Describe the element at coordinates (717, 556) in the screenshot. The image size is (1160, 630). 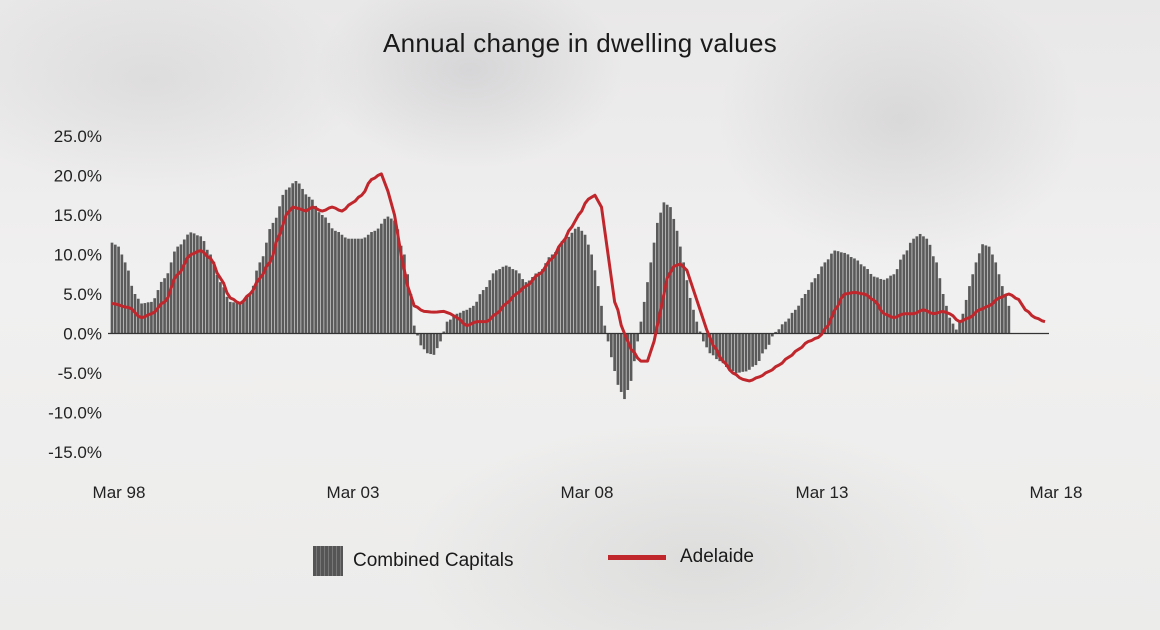
I see `legend-label-adelaide: Adelaide` at that location.